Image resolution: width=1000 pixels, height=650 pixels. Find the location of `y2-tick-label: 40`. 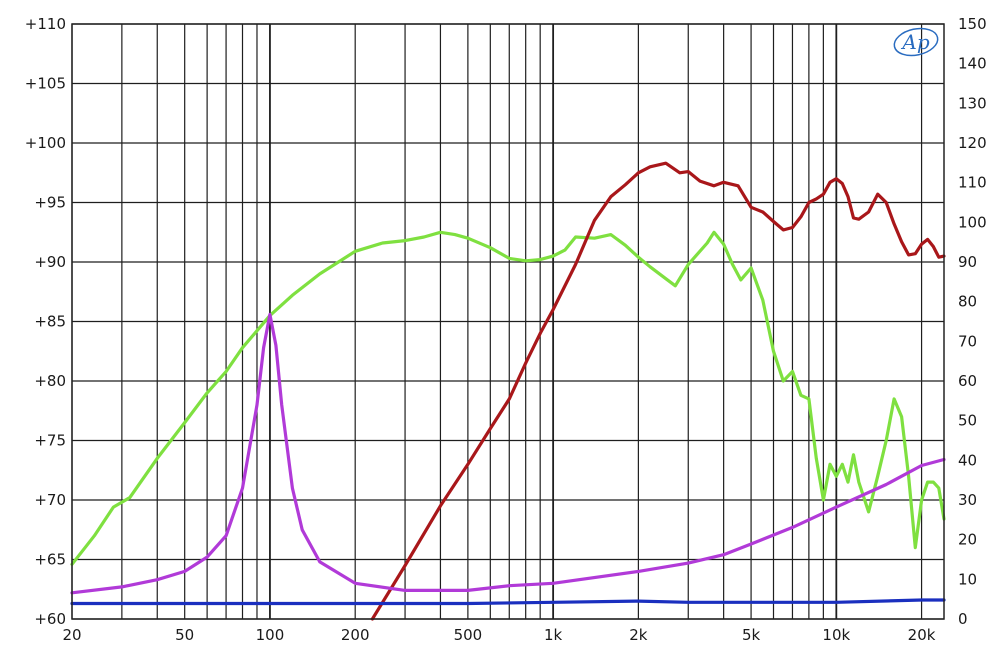

y2-tick-label: 40 is located at coordinates (967, 460).